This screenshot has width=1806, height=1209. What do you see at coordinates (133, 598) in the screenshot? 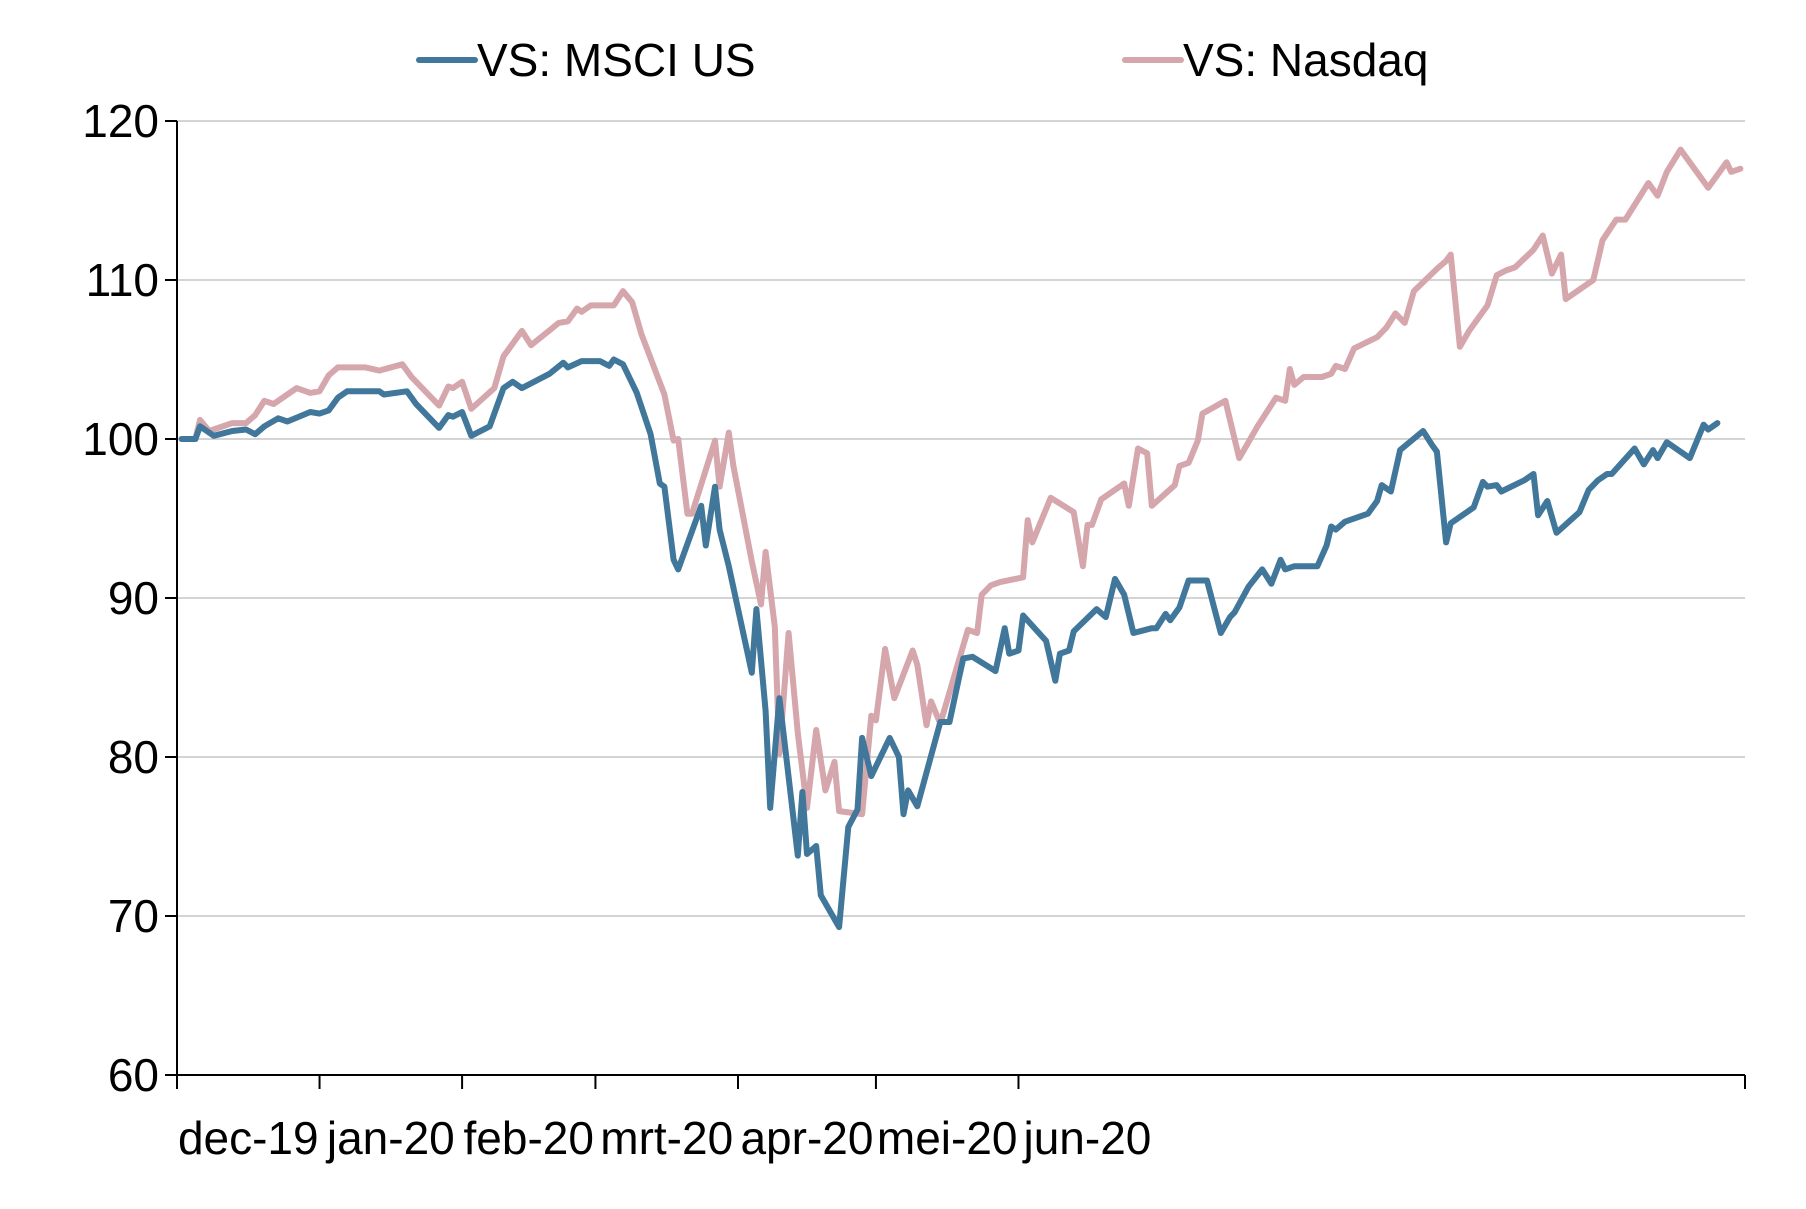
I see `y-tick-label: 90` at bounding box center [133, 598].